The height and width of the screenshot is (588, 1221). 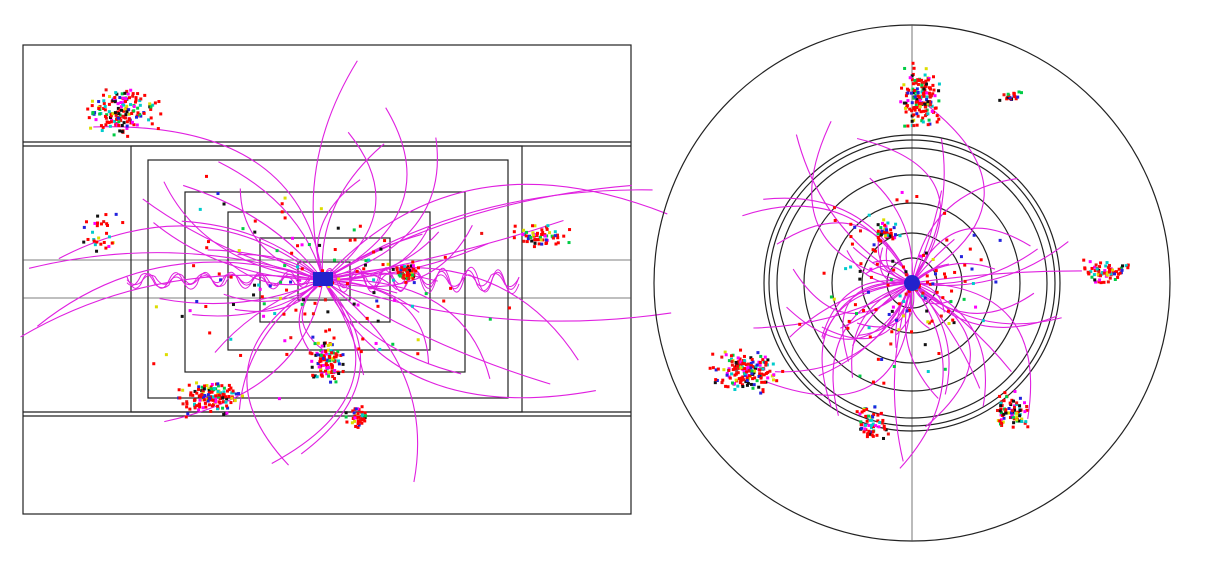 I want to click on detector-ring, so click(x=912, y=283).